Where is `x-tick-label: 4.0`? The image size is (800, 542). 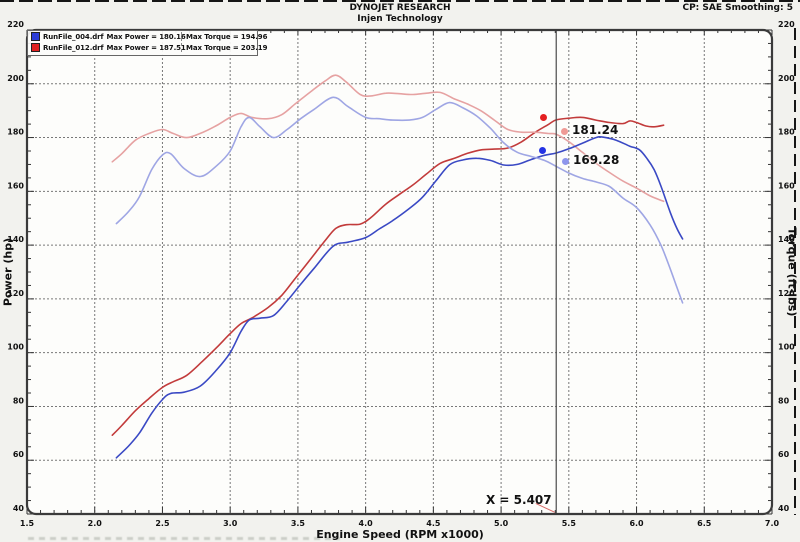 x-tick-label: 4.0 is located at coordinates (366, 523).